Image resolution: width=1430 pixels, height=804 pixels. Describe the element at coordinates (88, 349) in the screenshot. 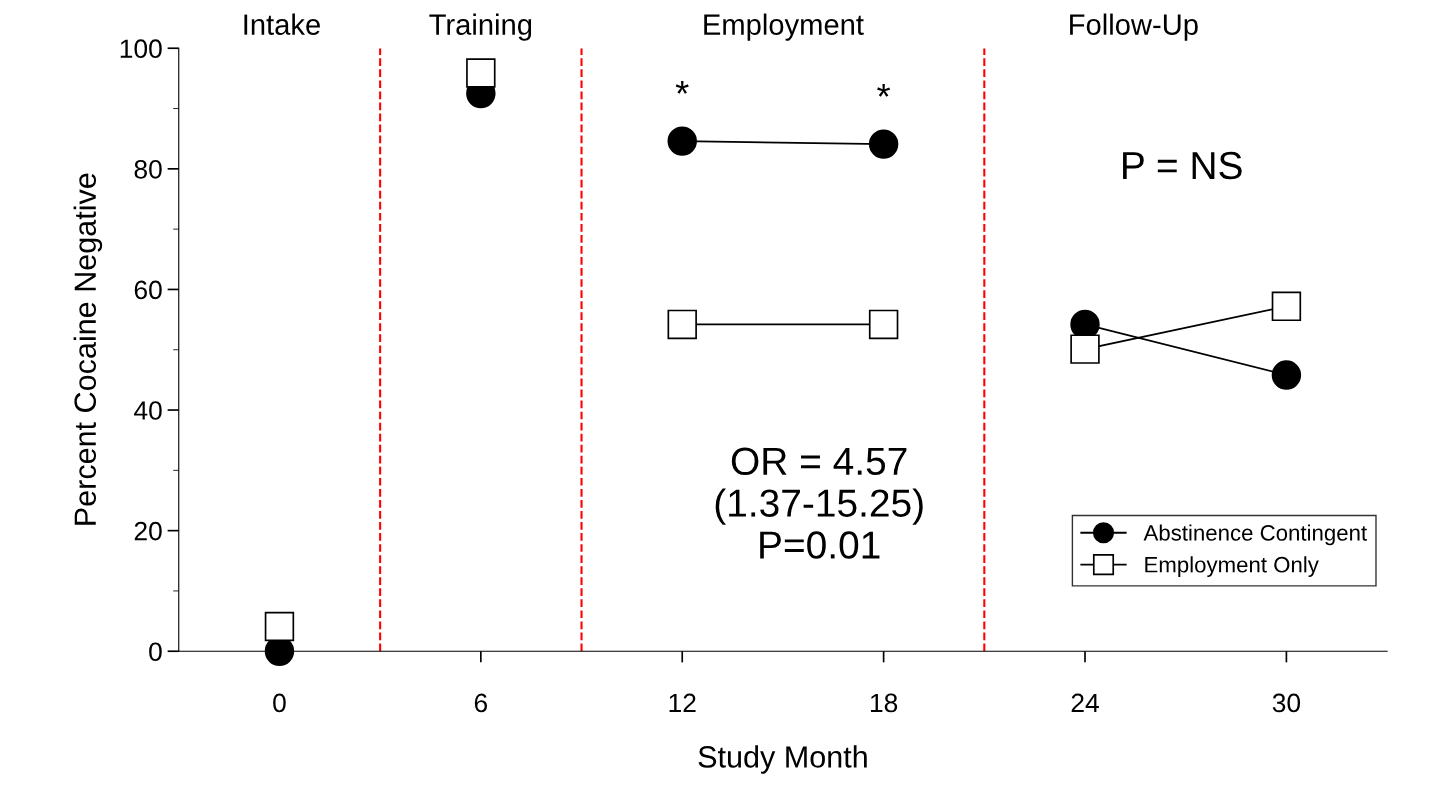

I see `y-axis-title: Percent Cocaine Negative` at that location.